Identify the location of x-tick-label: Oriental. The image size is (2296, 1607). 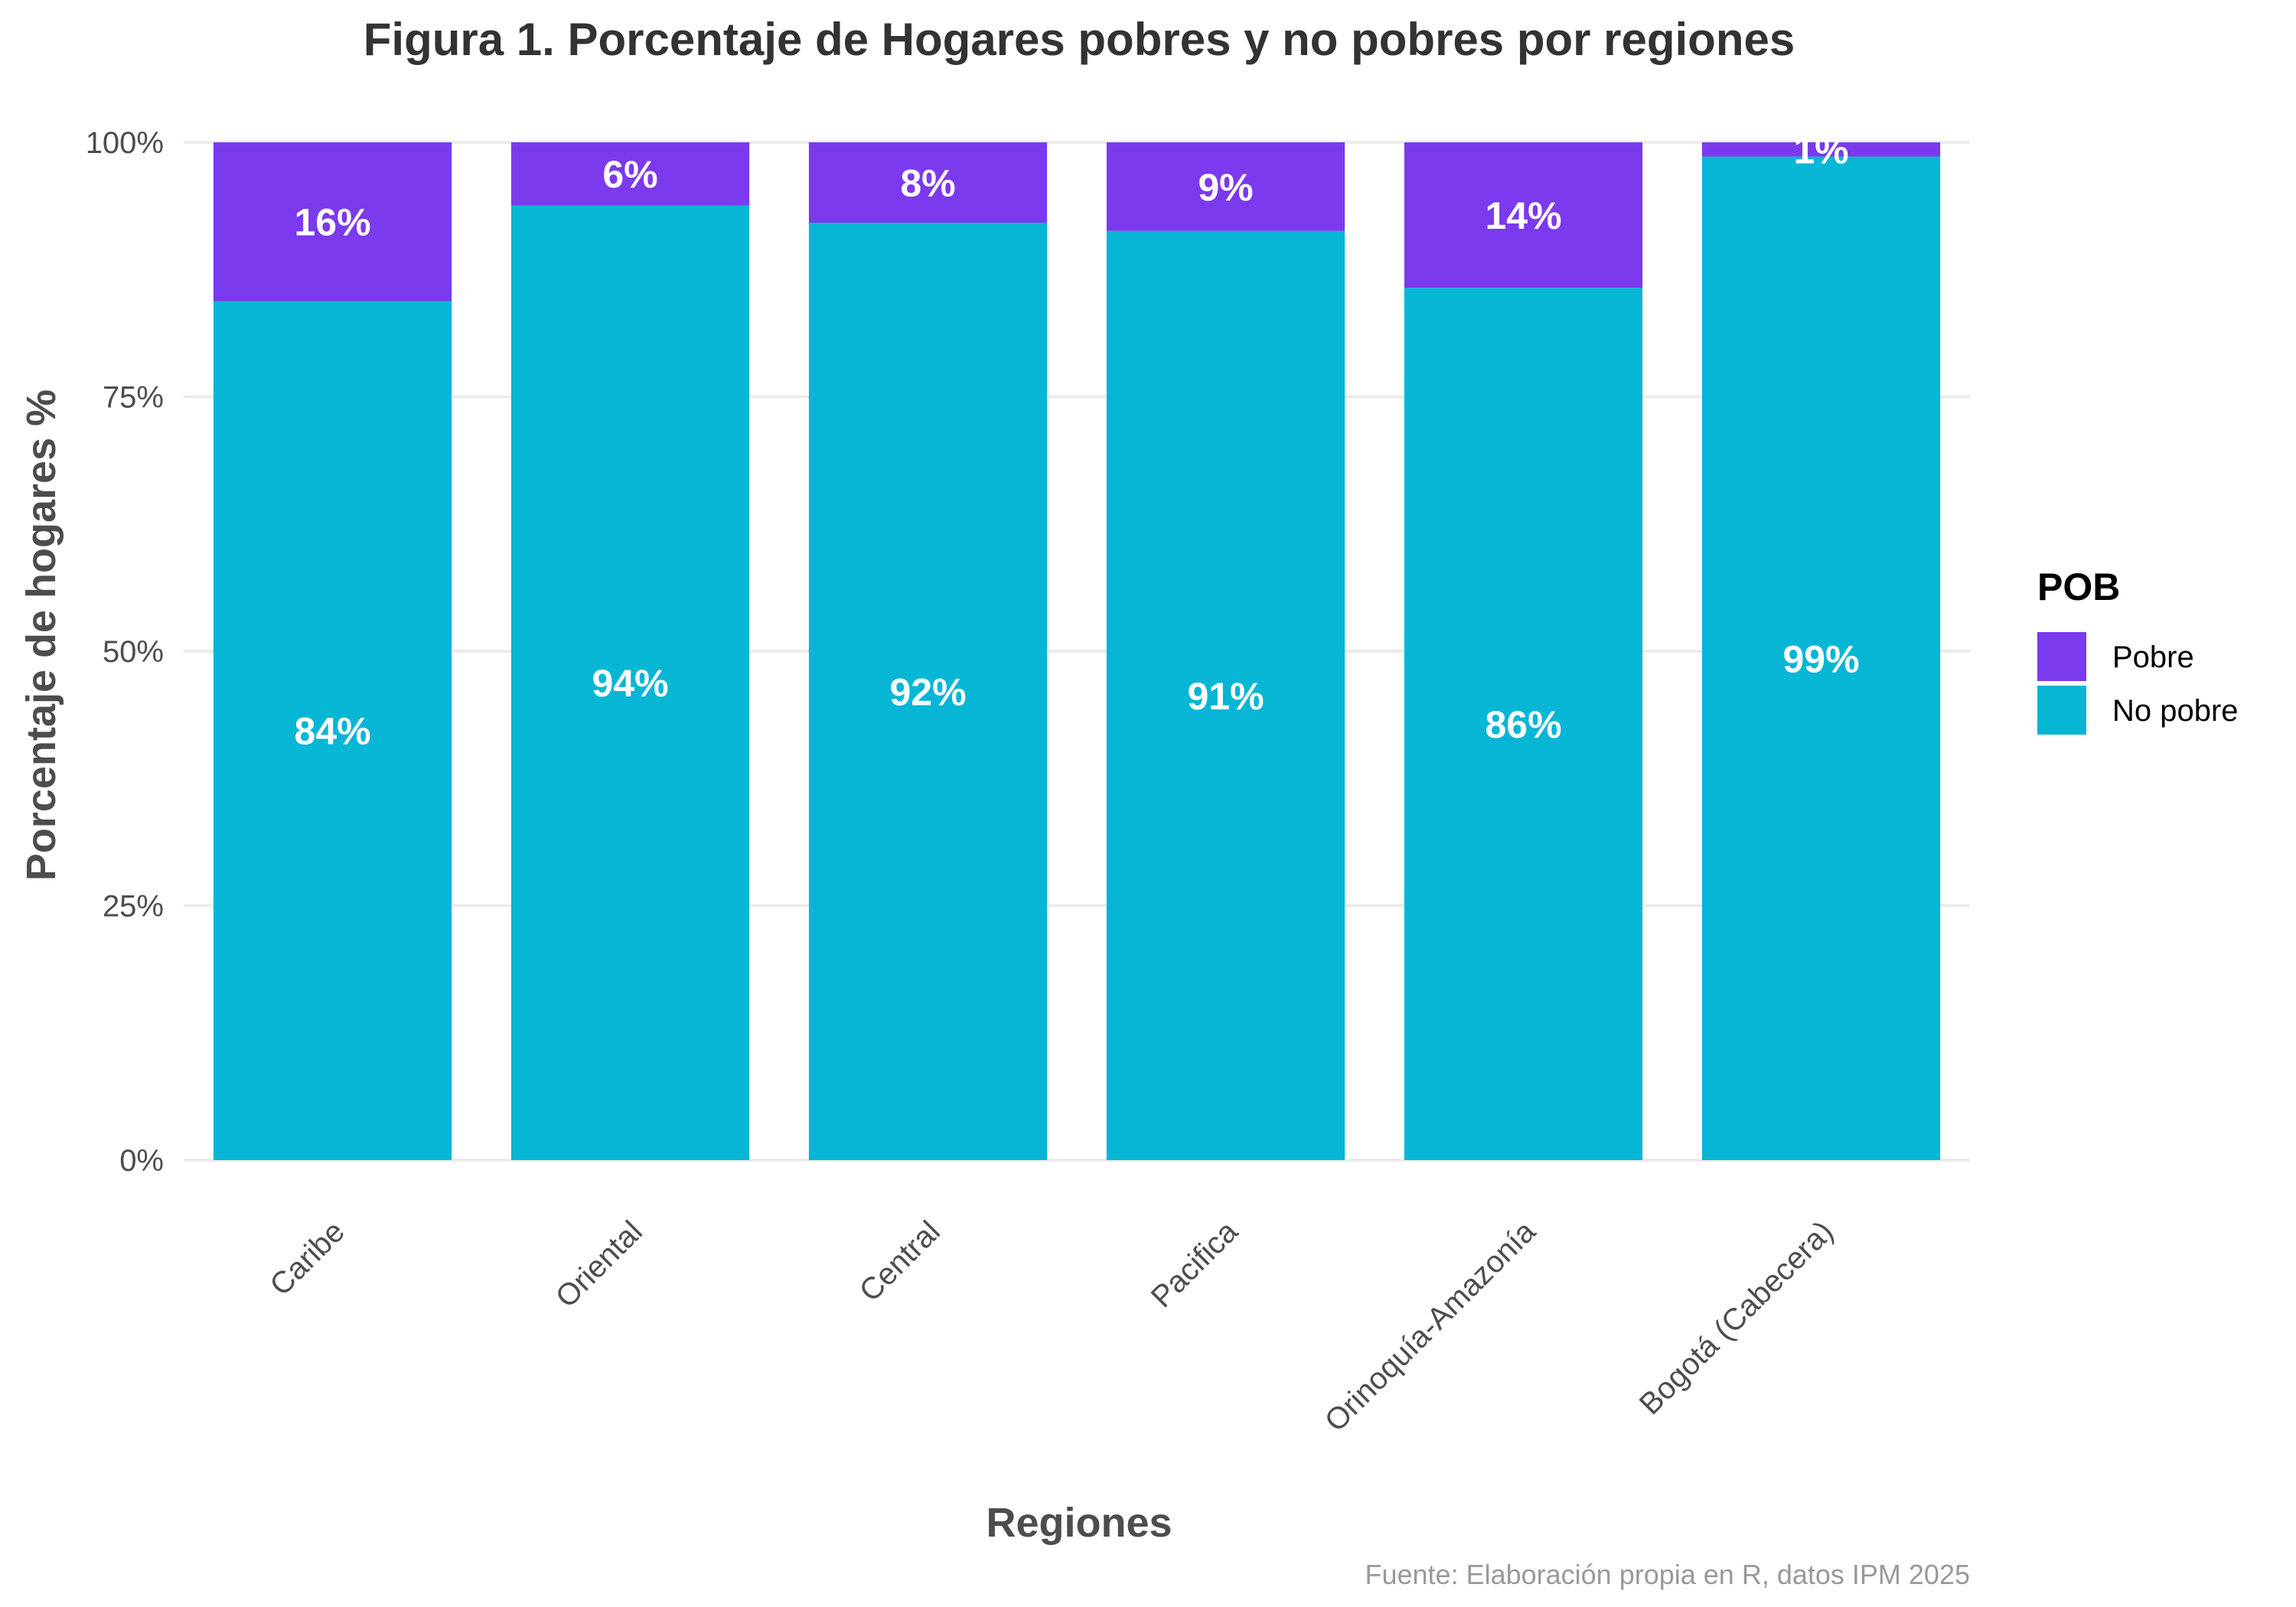
(599, 1264).